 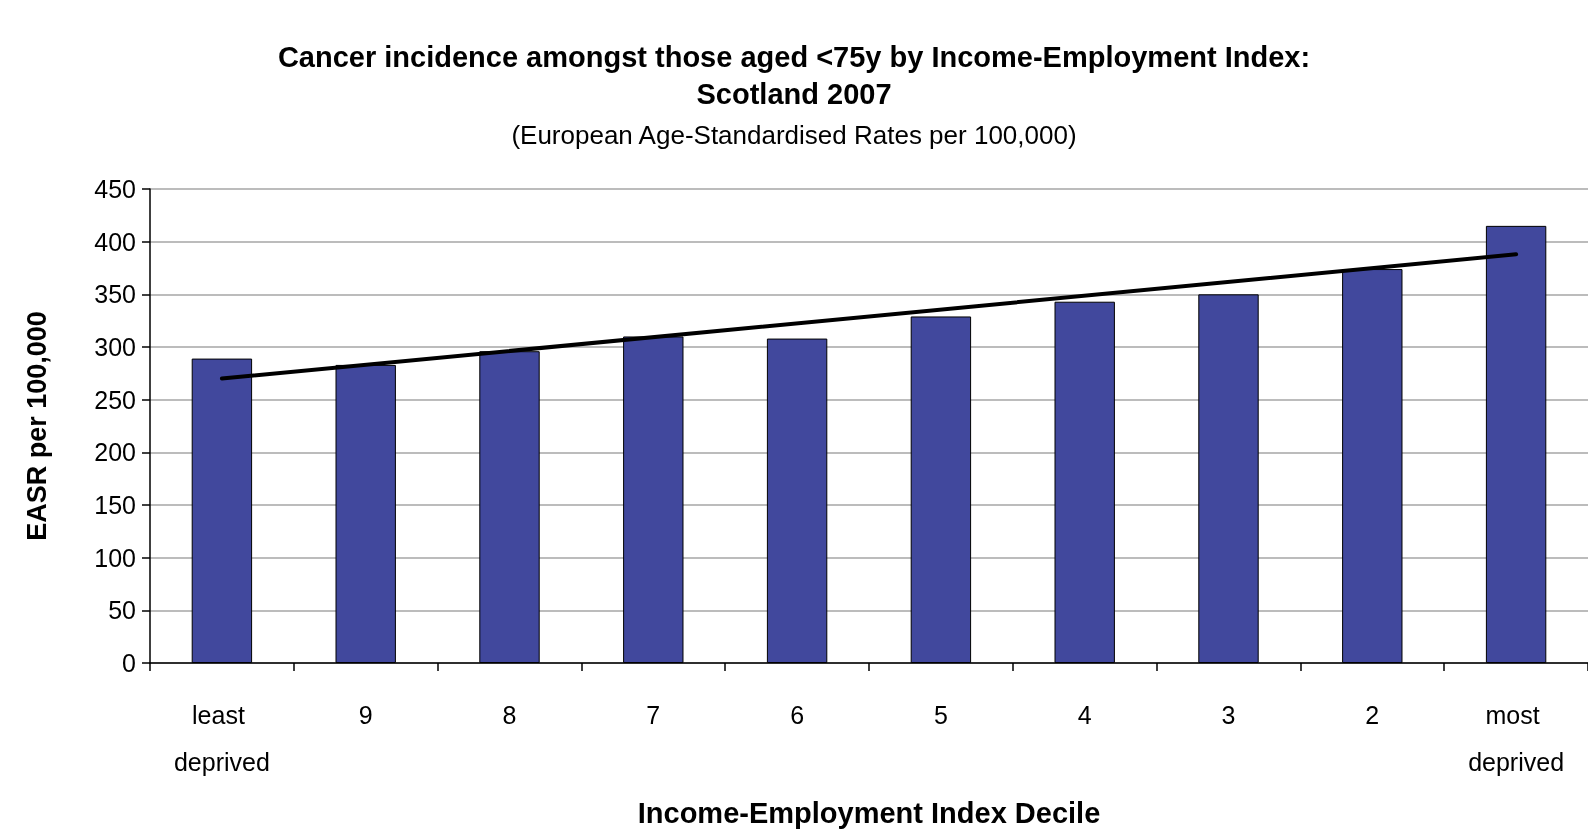 What do you see at coordinates (115, 241) in the screenshot?
I see `y-tick-label: 400` at bounding box center [115, 241].